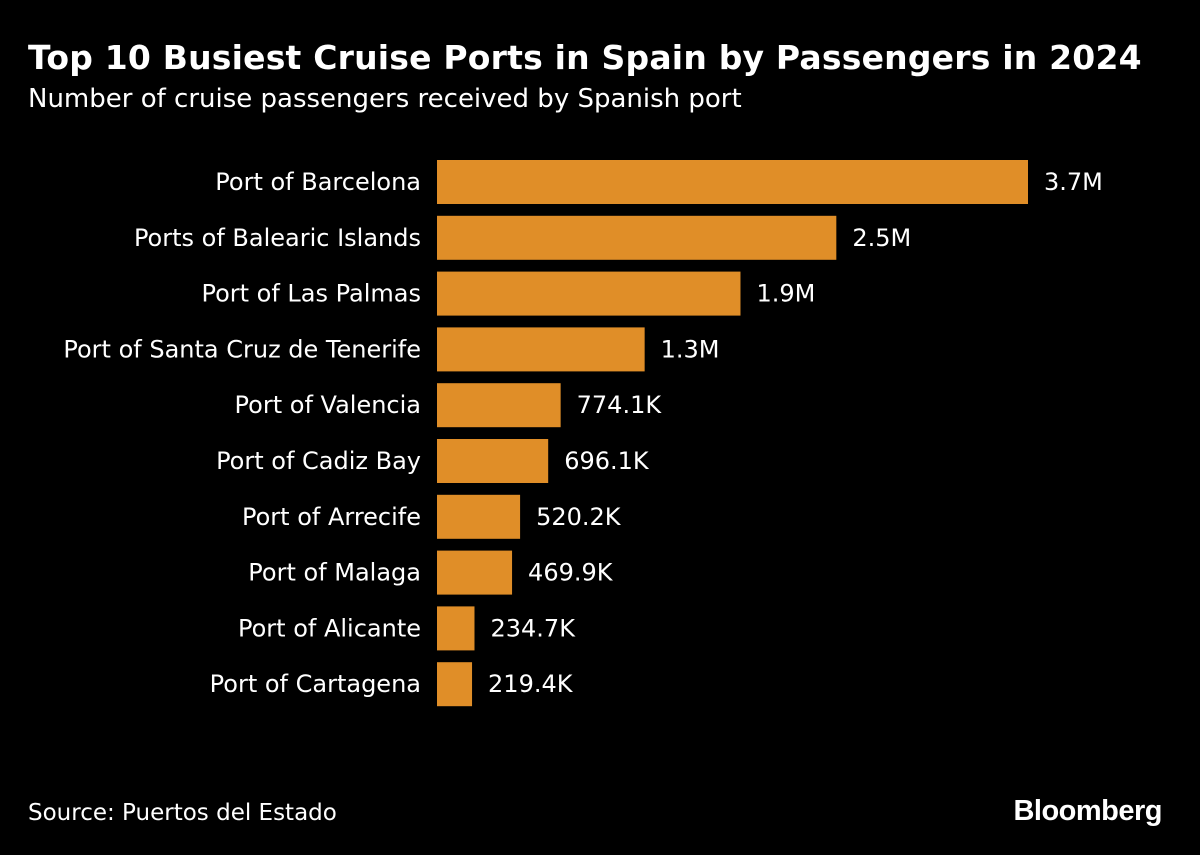 The image size is (1200, 855). What do you see at coordinates (571, 573) in the screenshot?
I see `value-label: 469.9K` at bounding box center [571, 573].